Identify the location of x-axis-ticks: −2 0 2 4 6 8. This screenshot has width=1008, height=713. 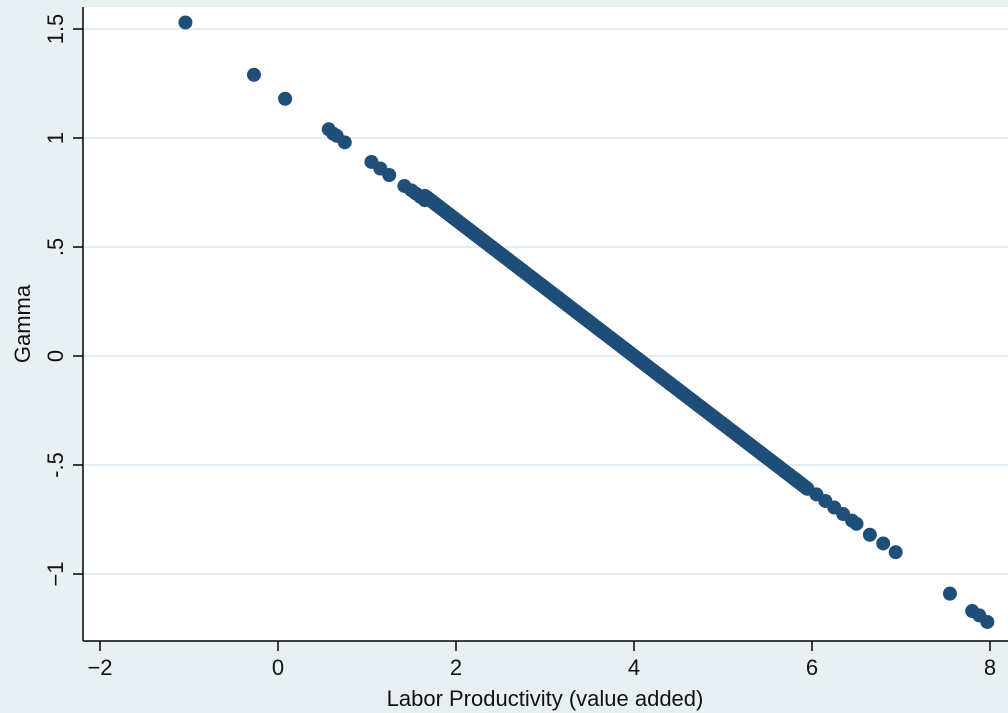
(541, 660).